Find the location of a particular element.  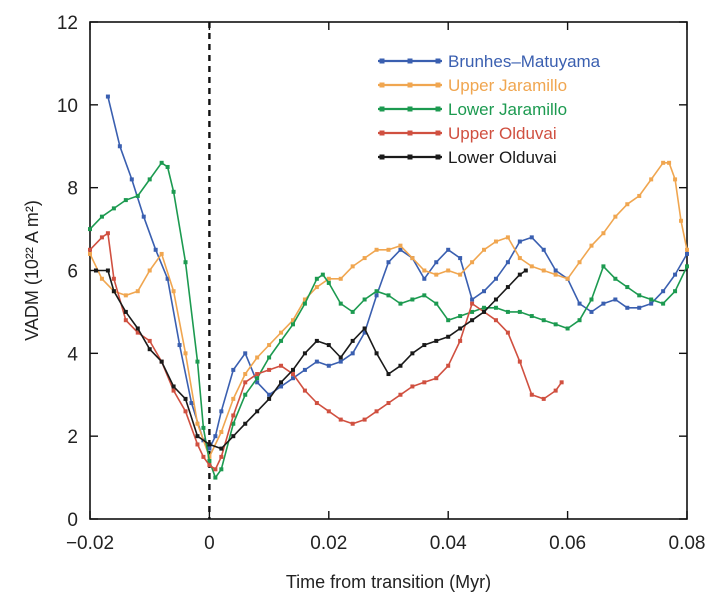

legend-label: Upper Jaramillo is located at coordinates (507, 85).